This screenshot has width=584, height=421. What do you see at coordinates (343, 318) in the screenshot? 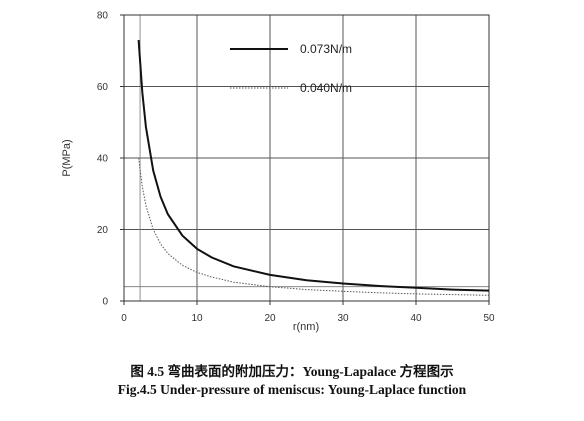
I see `x-tick-label: 30` at bounding box center [343, 318].